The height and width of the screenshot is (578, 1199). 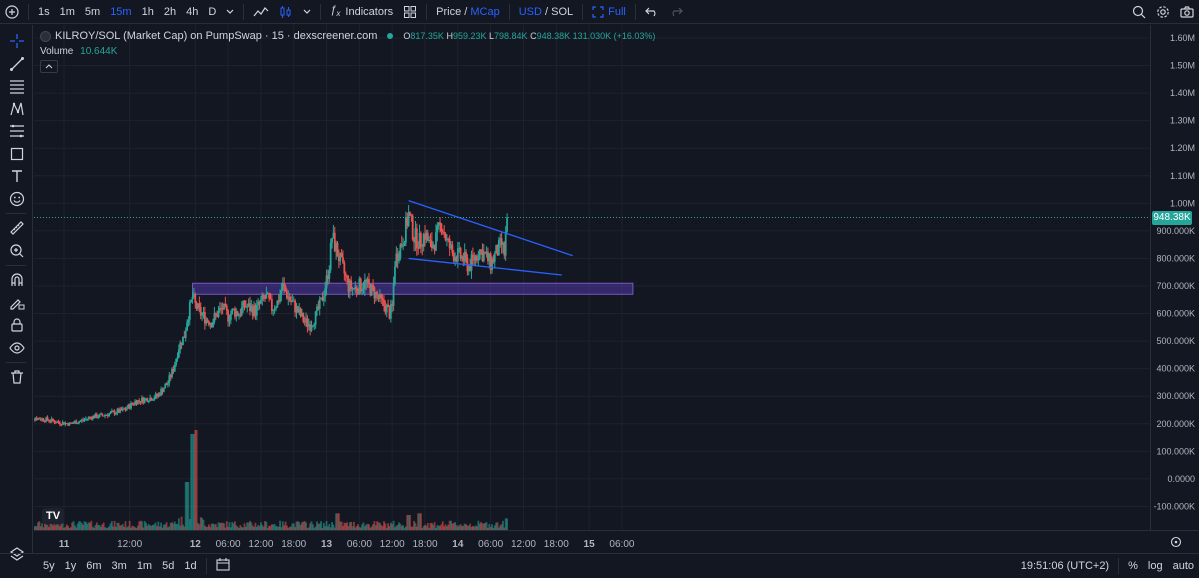 What do you see at coordinates (562, 11) in the screenshot?
I see `sol-option: SOL` at bounding box center [562, 11].